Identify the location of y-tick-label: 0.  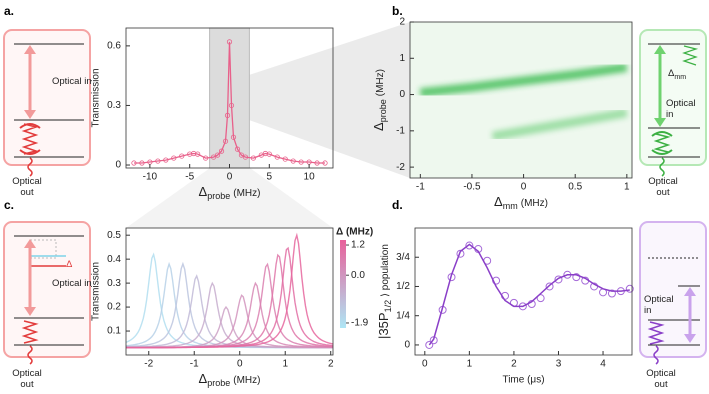
(402, 94).